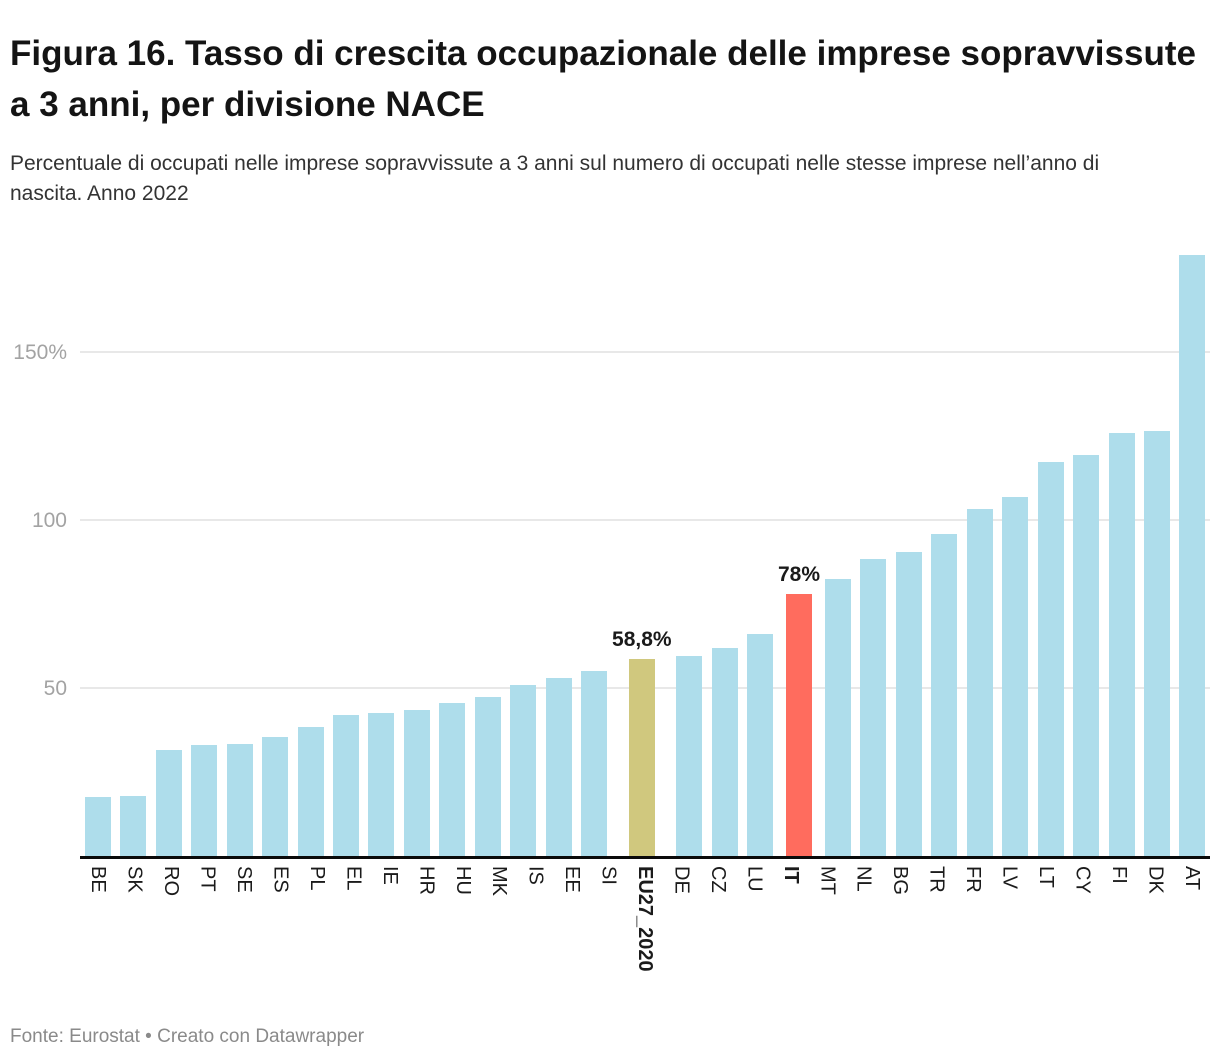 This screenshot has height=1048, width=1220. Describe the element at coordinates (717, 879) in the screenshot. I see `x-axis-label-CZ: CZ` at that location.